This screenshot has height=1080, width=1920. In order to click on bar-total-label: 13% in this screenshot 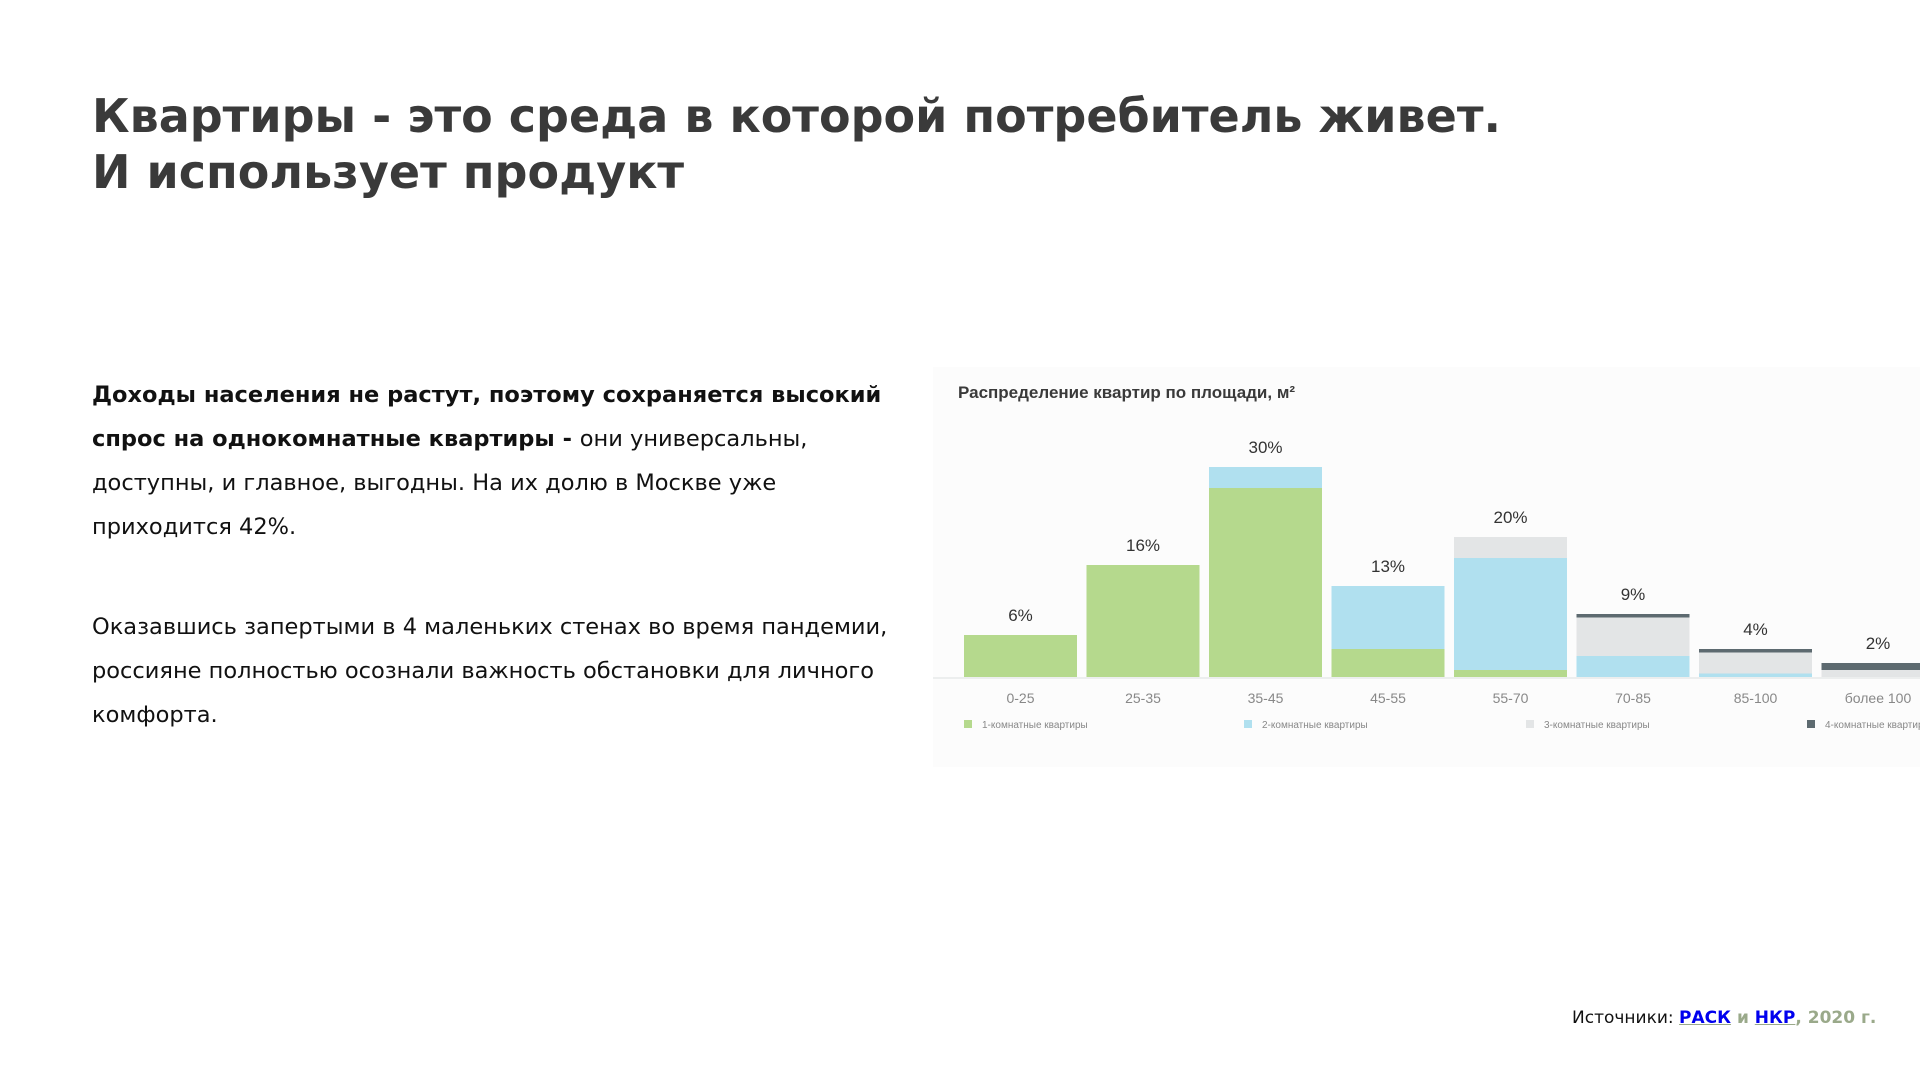, I will do `click(1388, 566)`.